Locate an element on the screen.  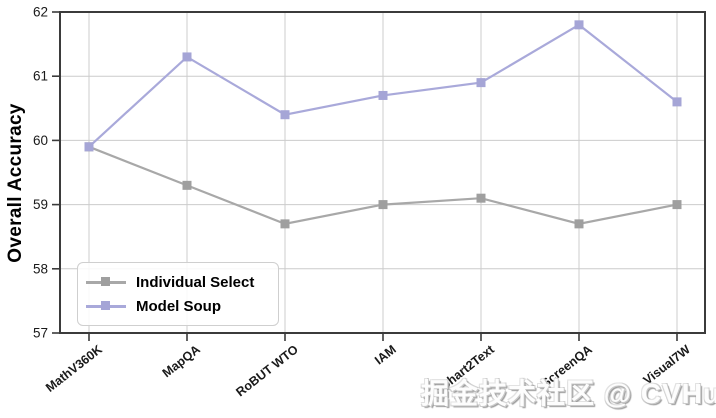
y-tick-label: 60 is located at coordinates (40, 140).